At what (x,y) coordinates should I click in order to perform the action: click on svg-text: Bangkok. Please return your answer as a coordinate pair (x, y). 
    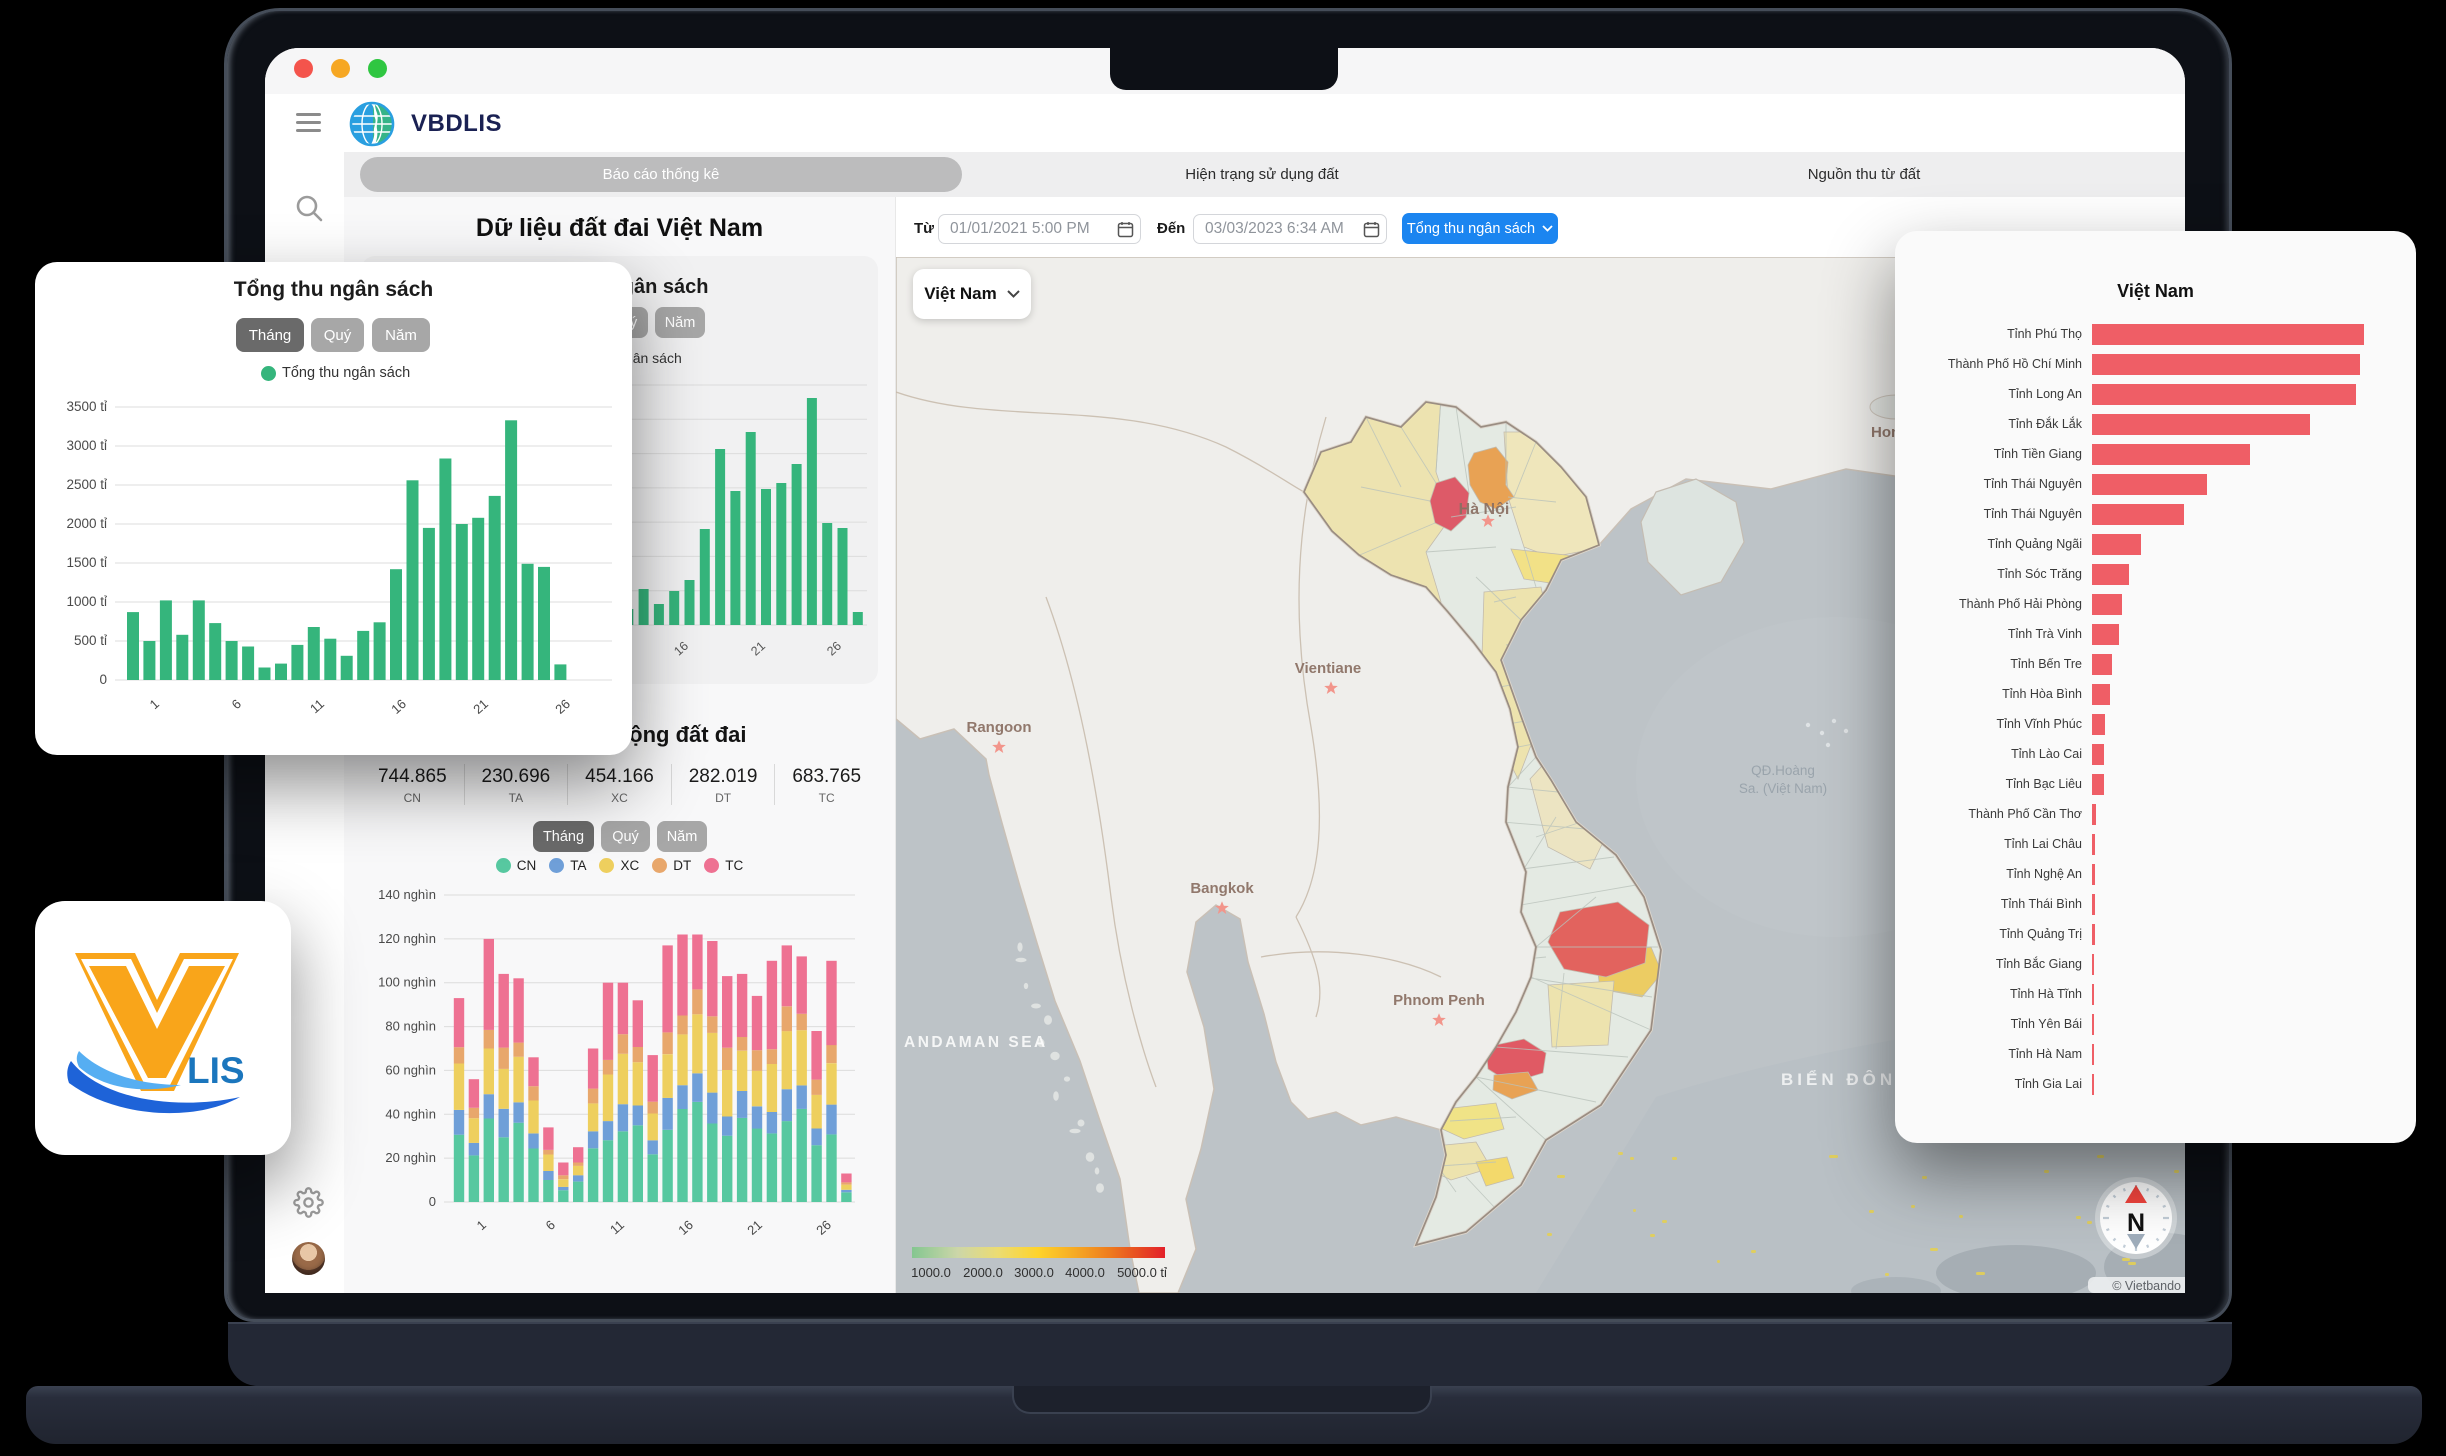
    Looking at the image, I should click on (1222, 888).